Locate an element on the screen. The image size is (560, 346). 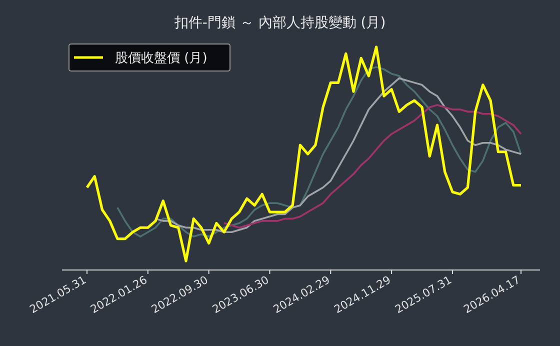
title: 扣件-門鎖 ～ 內部人持股變動 (月) is located at coordinates (280, 23).